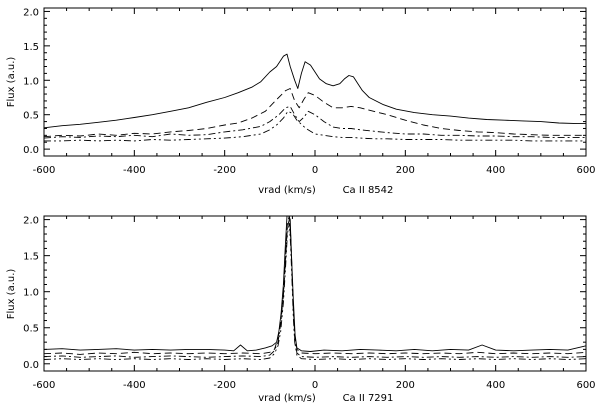 This screenshot has height=407, width=600. Describe the element at coordinates (31, 81) in the screenshot. I see `plot-1-ytick-label: 1.0` at that location.